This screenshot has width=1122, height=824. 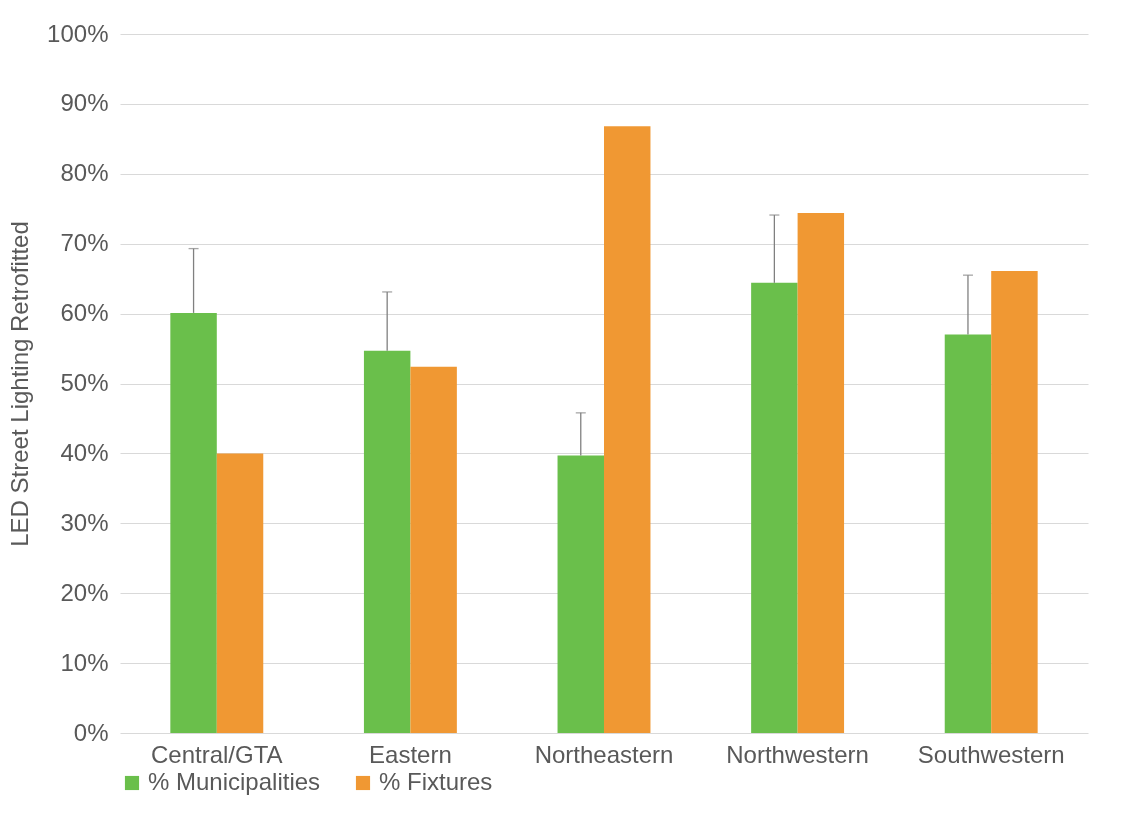 I want to click on y-tick-label: 20%, so click(x=84, y=592).